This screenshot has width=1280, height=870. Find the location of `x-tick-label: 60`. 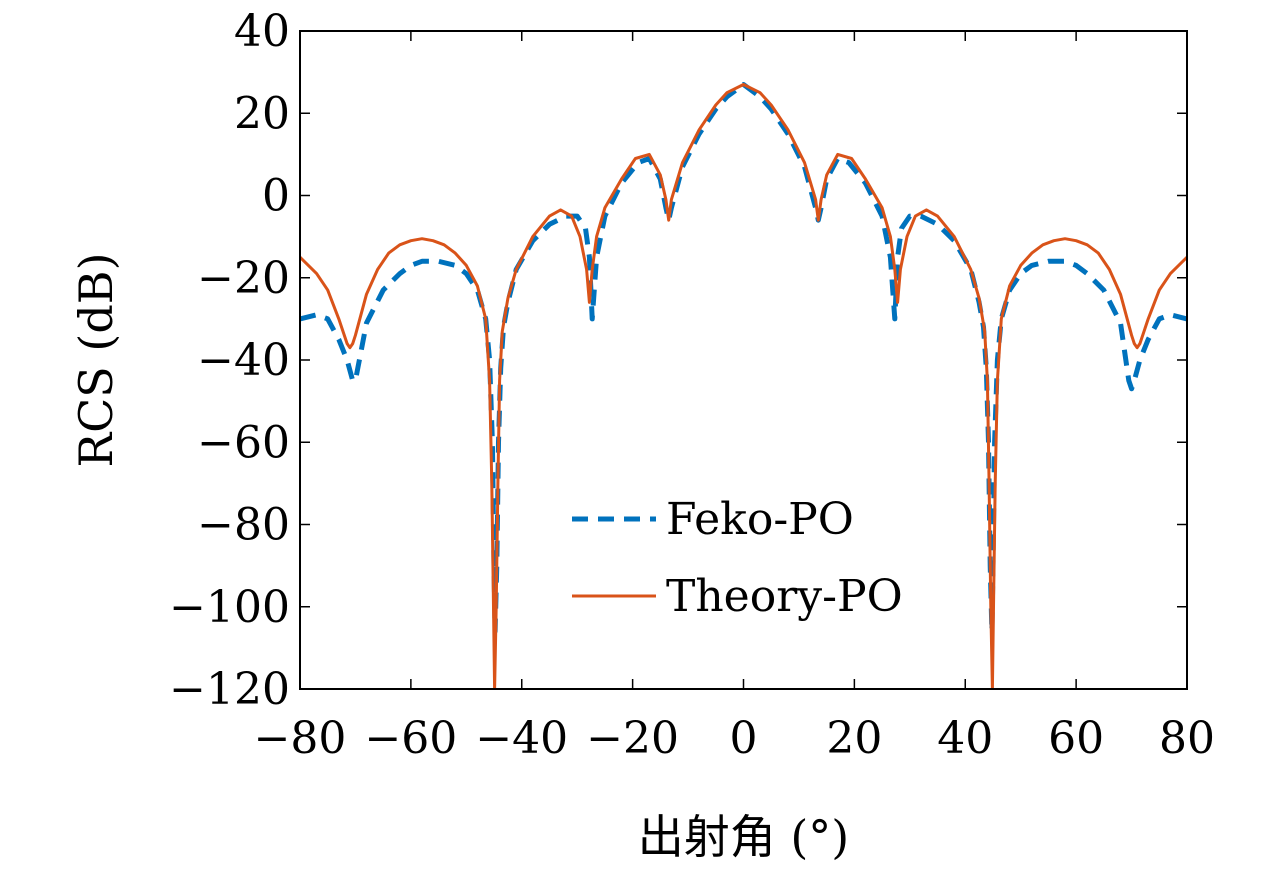

x-tick-label: 60 is located at coordinates (1076, 738).